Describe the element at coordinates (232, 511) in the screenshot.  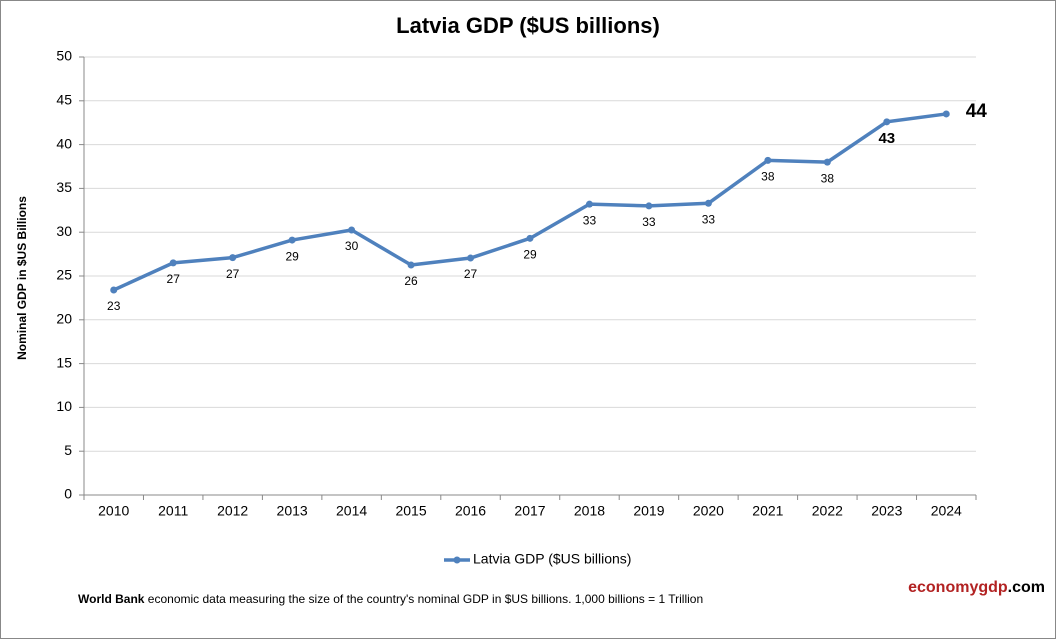
I see `x-tick-label: 2012` at that location.